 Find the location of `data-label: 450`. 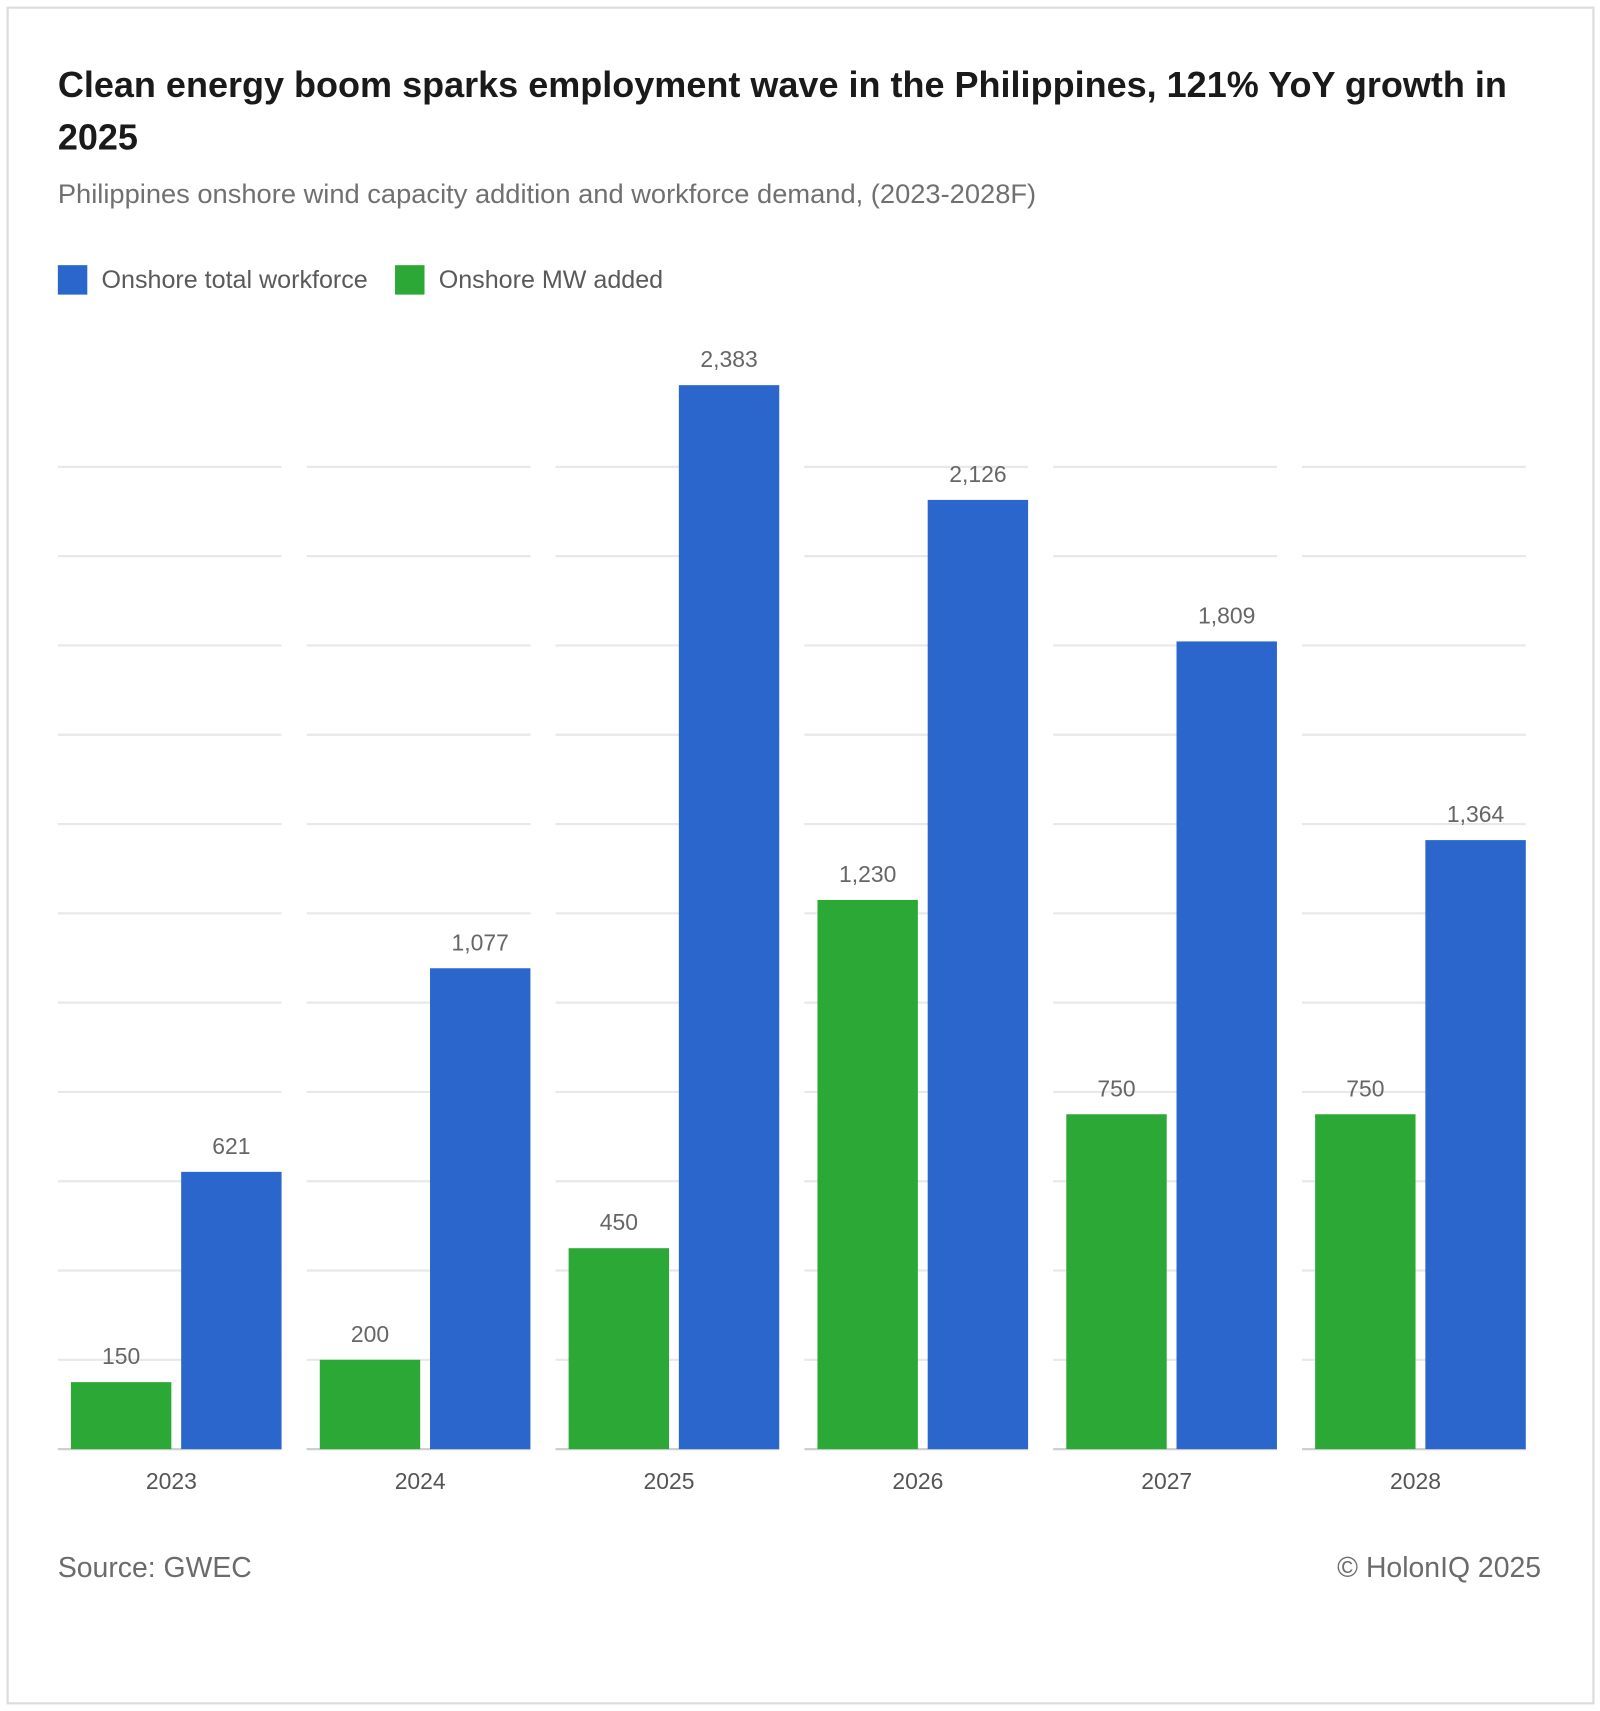

data-label: 450 is located at coordinates (619, 1222).